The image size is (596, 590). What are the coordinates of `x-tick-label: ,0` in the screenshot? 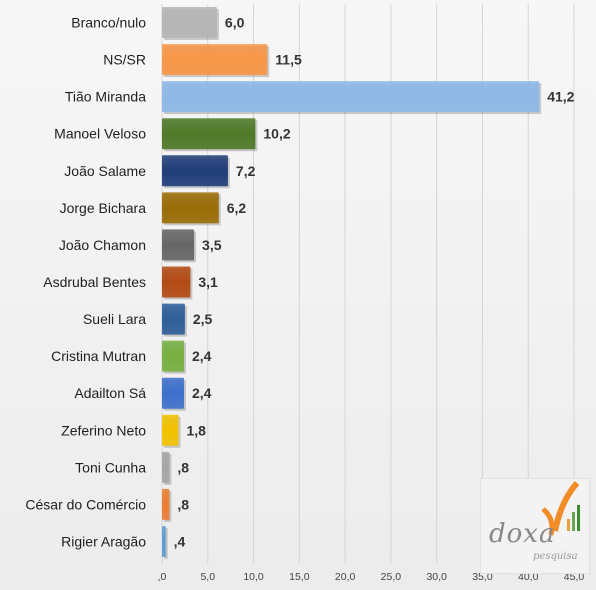 It's located at (162, 577).